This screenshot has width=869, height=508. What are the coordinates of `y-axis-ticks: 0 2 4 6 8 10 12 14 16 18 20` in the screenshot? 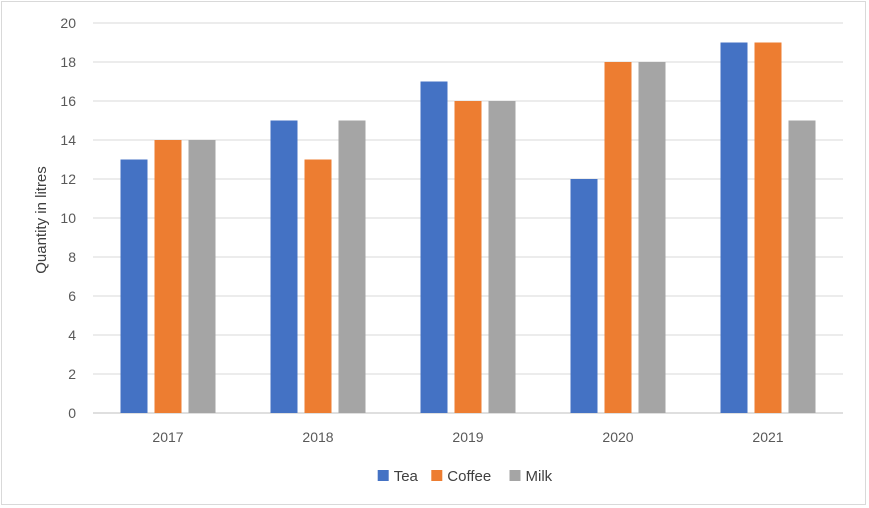 It's located at (68, 218).